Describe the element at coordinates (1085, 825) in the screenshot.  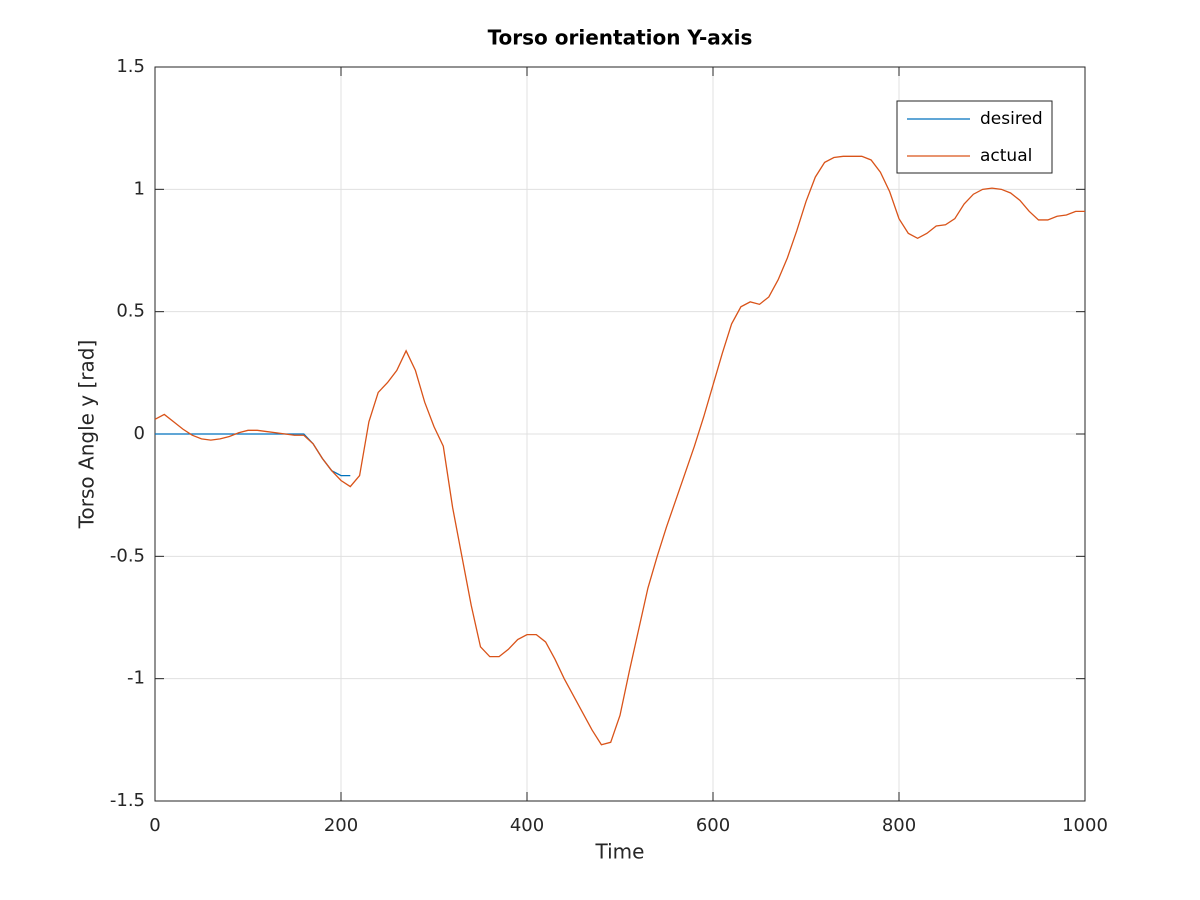
I see `x-tick-label: 1000` at that location.